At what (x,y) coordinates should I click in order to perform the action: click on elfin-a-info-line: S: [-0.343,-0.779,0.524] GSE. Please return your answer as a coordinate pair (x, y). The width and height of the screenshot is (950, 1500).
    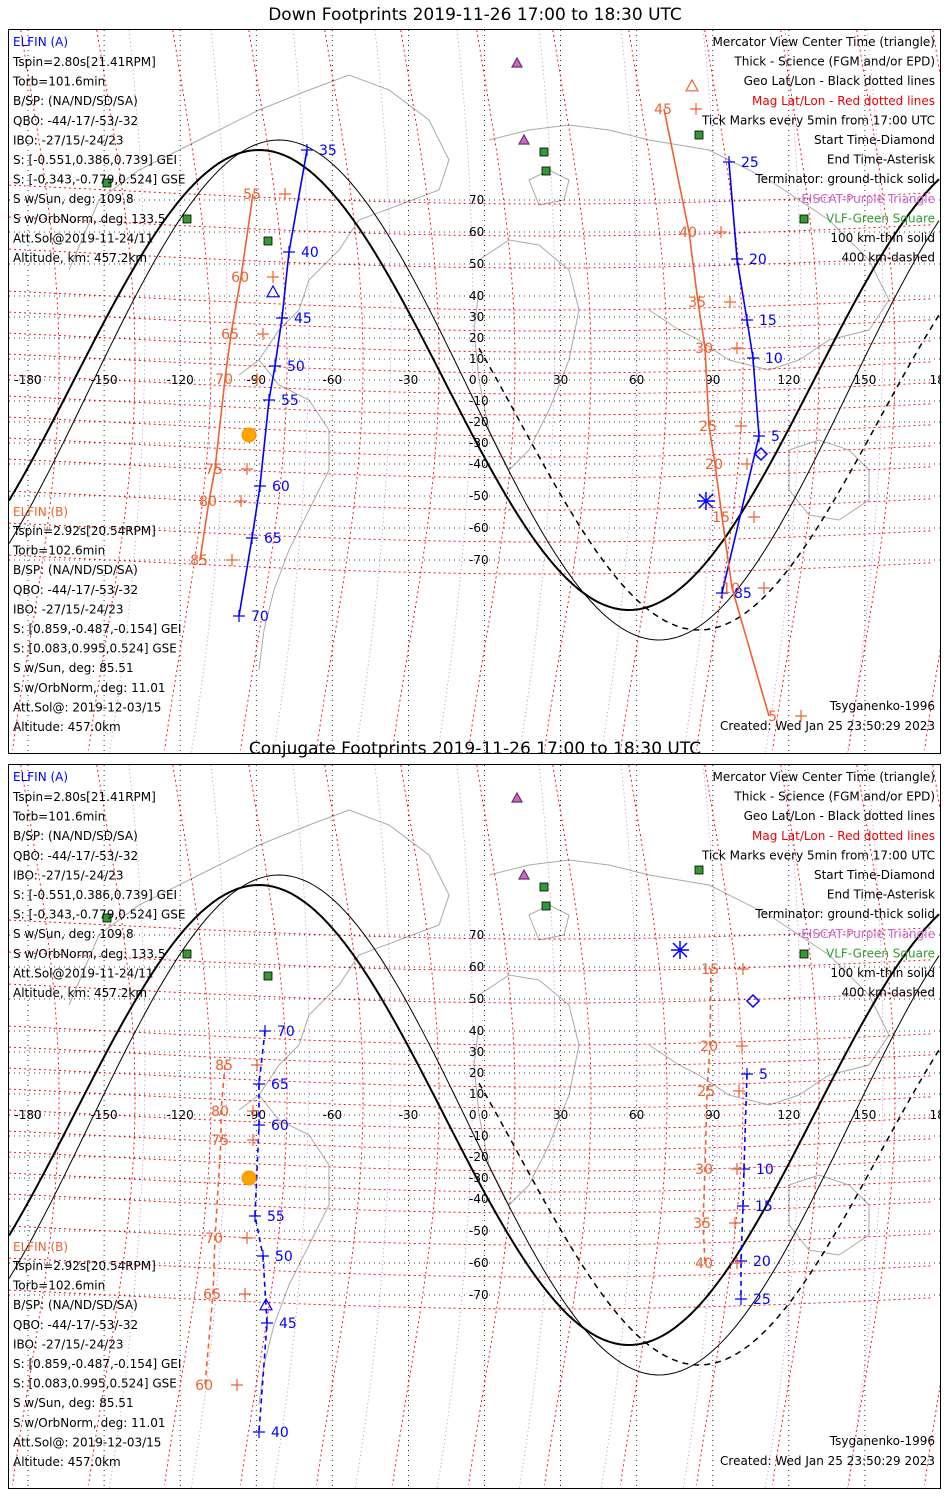
    Looking at the image, I should click on (99, 180).